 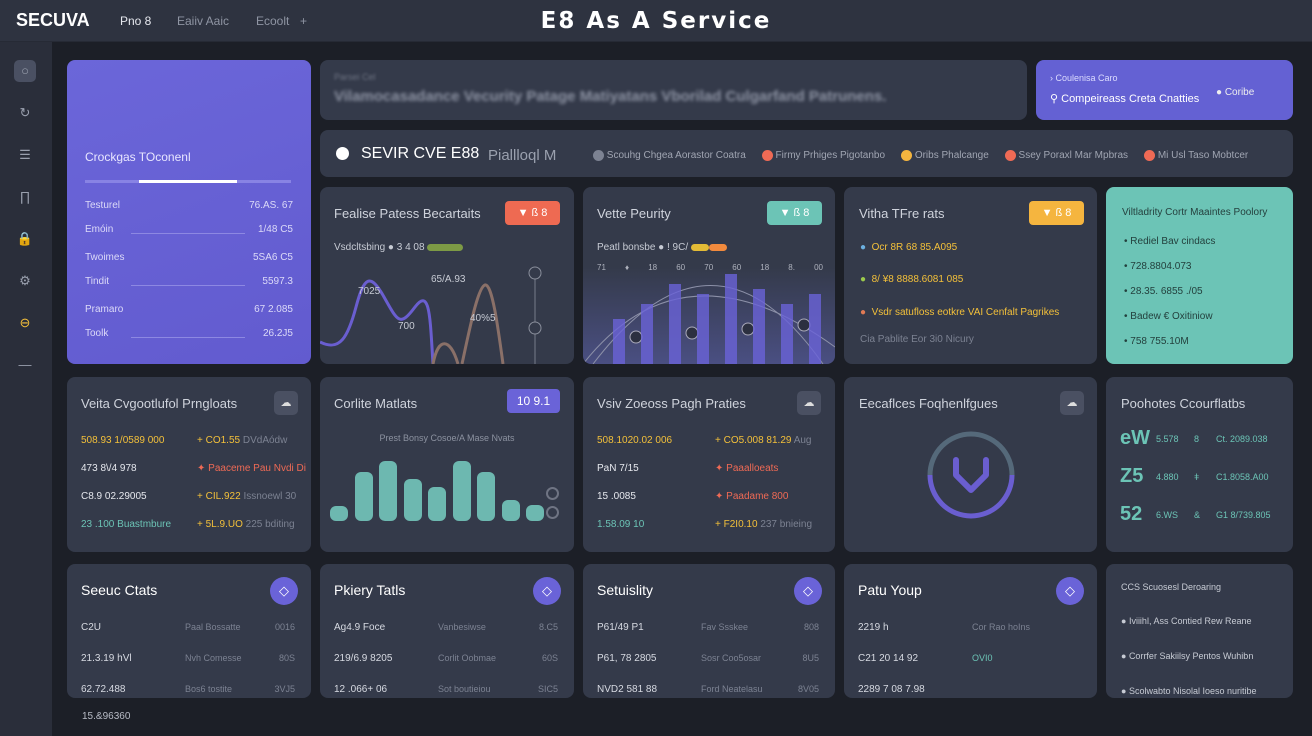 What do you see at coordinates (732, 689) in the screenshot?
I see `stat-desc: Ford Neatelasu` at bounding box center [732, 689].